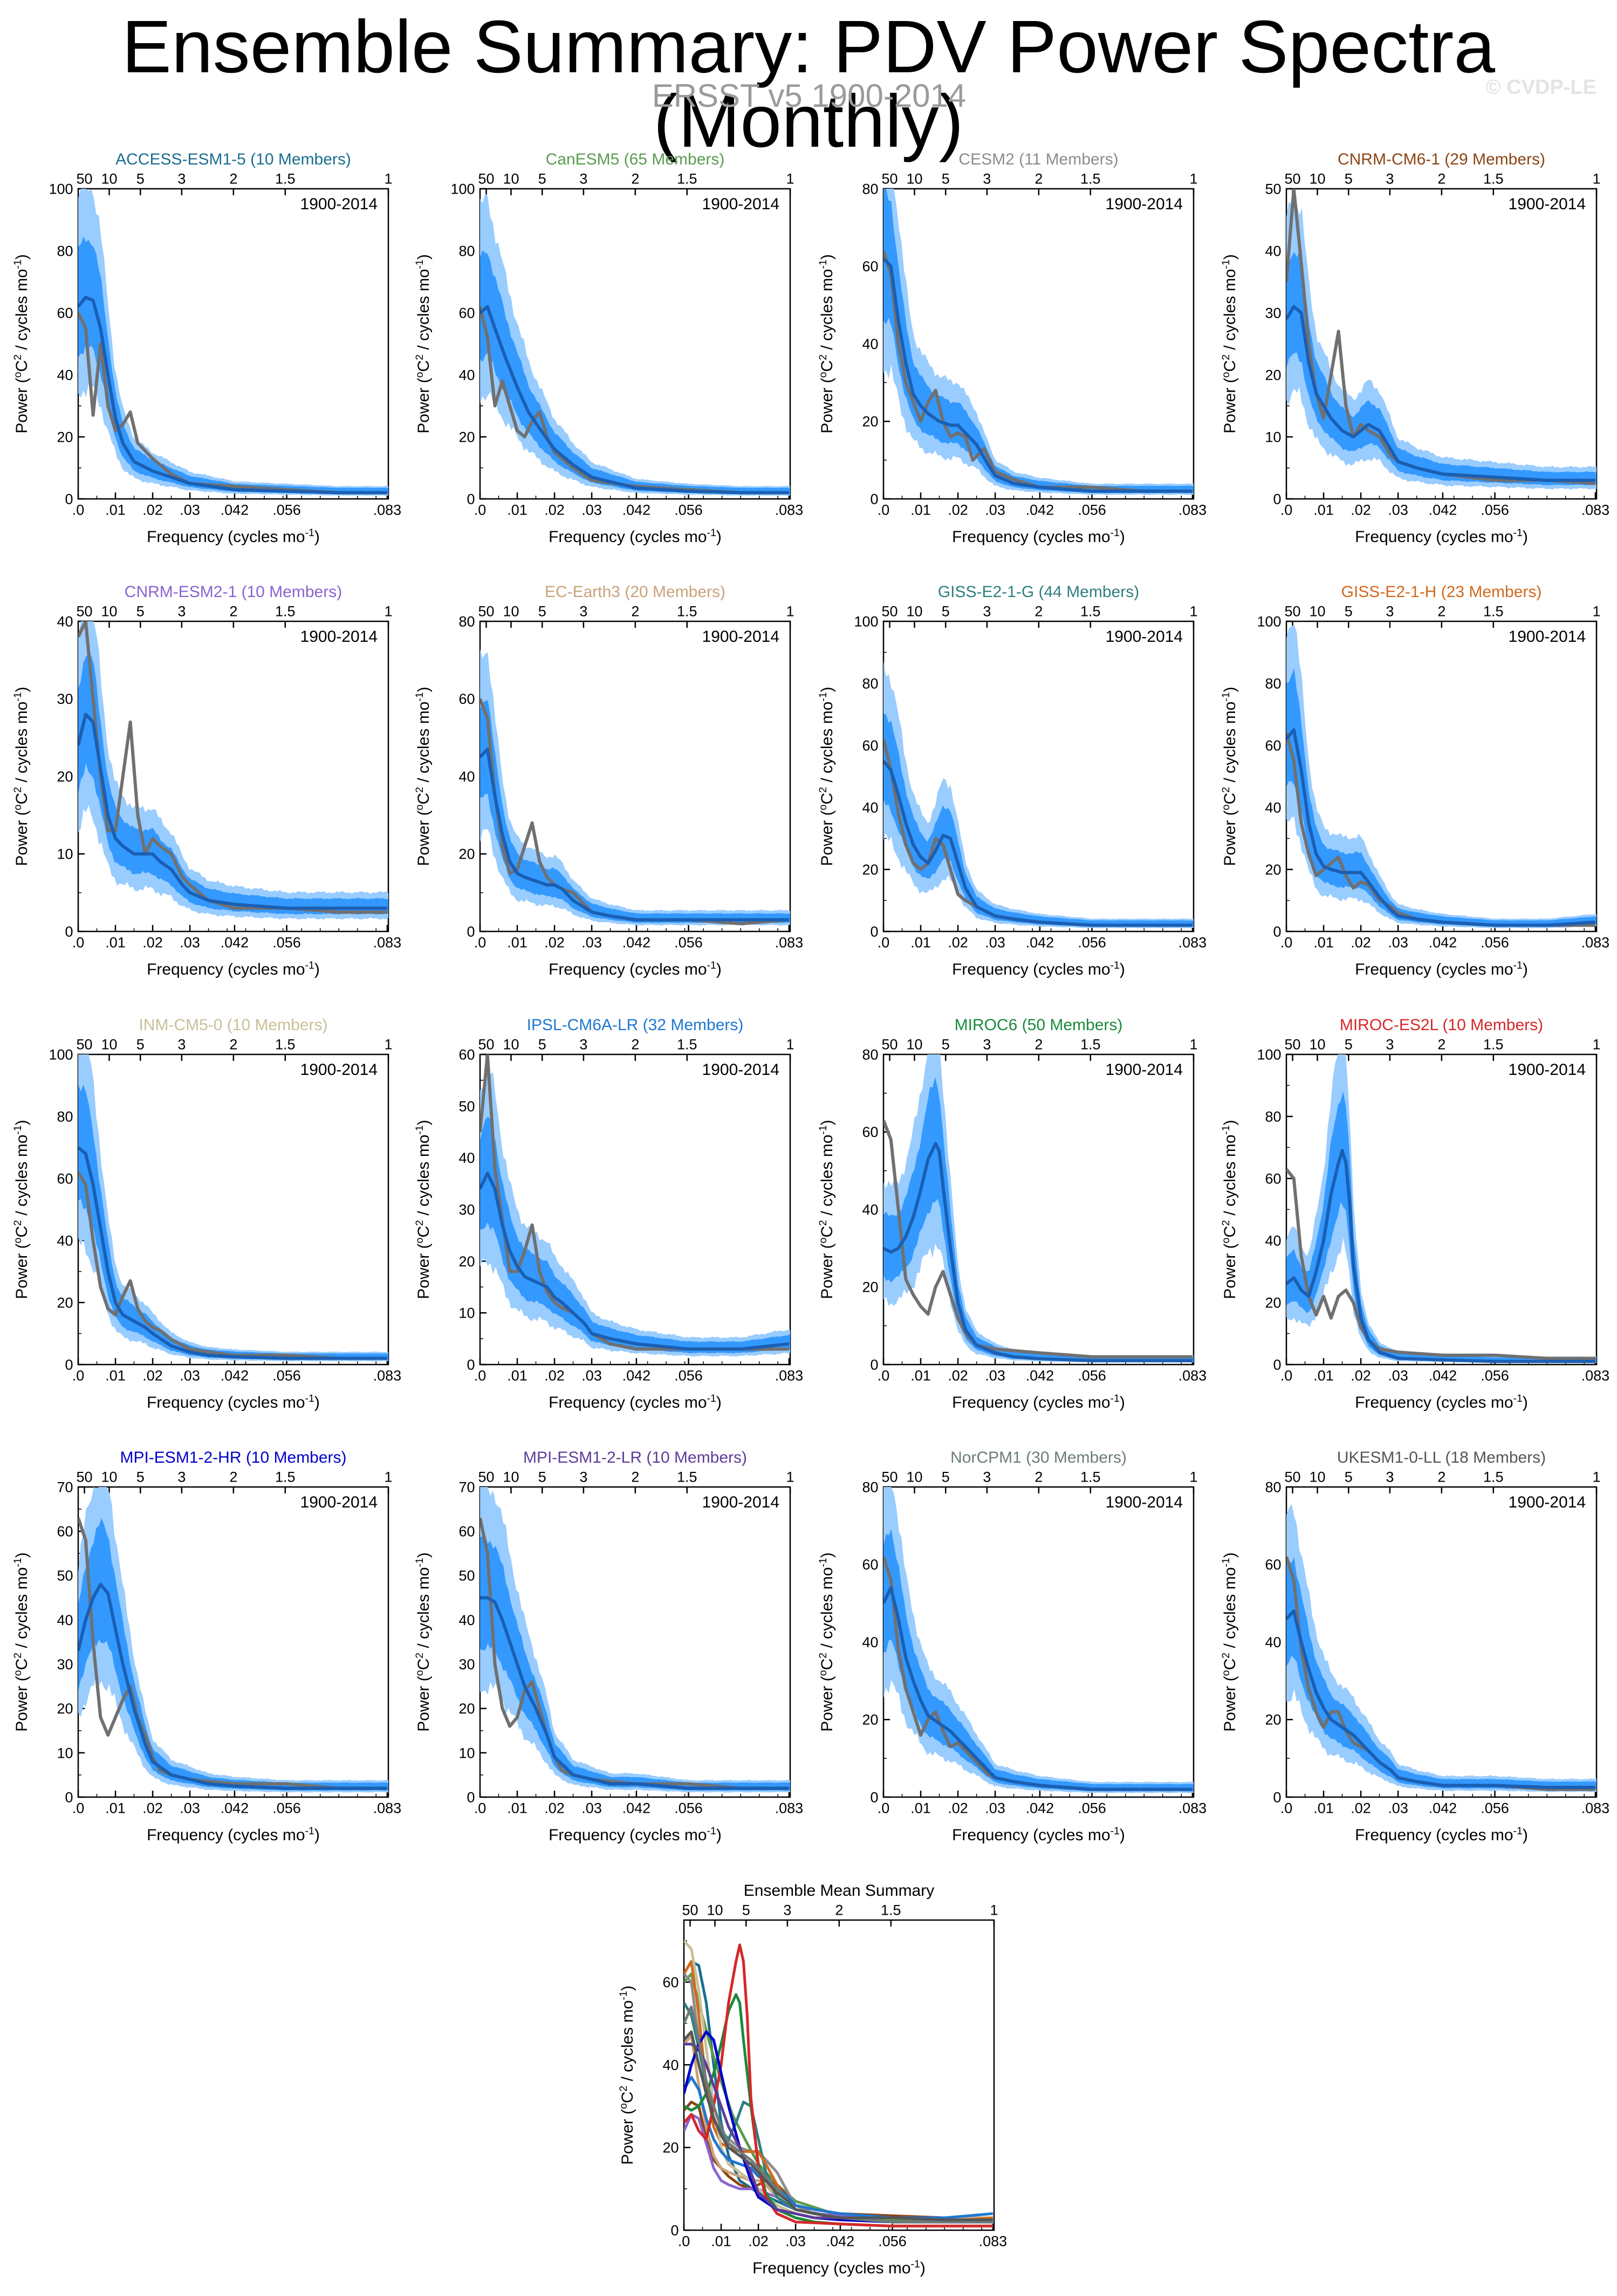  Describe the element at coordinates (1092, 943) in the screenshot. I see `x-tick-label: .056` at that location.